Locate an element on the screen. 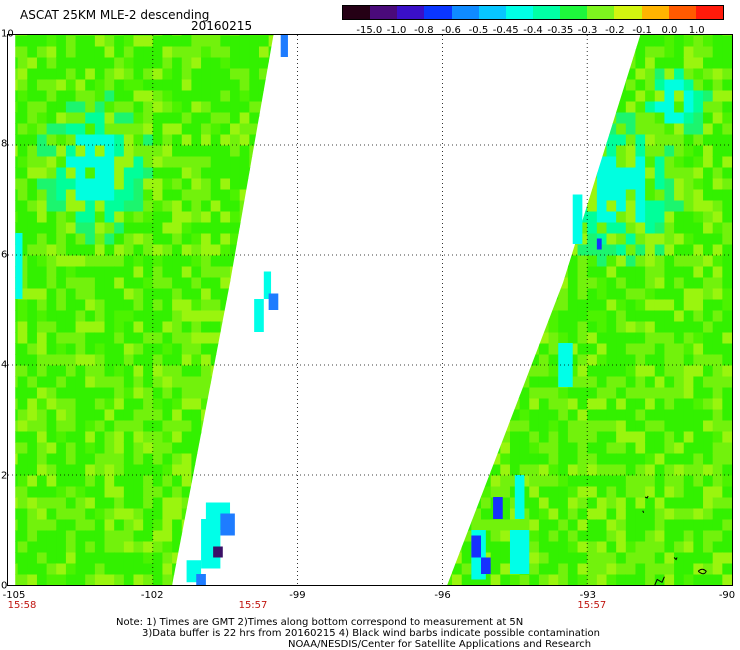 This screenshot has width=740, height=650. colorbar-tick-label: -0.4 is located at coordinates (533, 30).